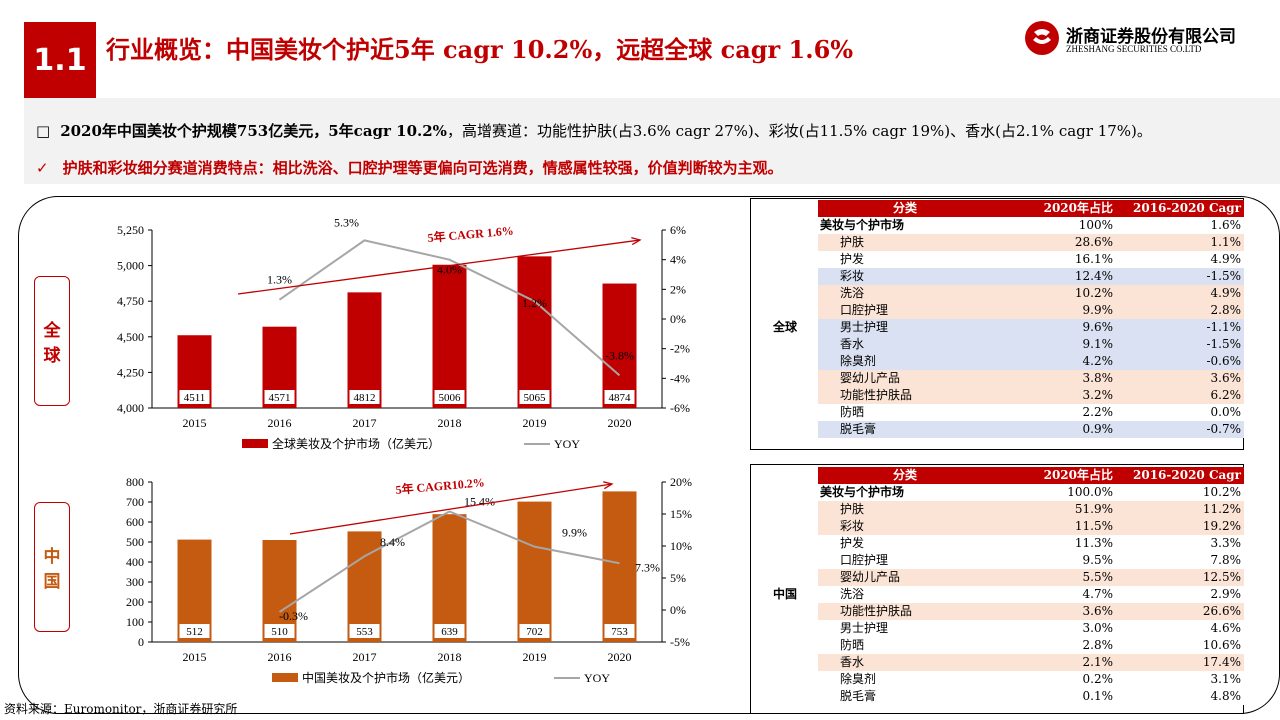 This screenshot has height=720, width=1280. What do you see at coordinates (905, 577) in the screenshot?
I see `category-cell: 婴幼儿产品` at bounding box center [905, 577].